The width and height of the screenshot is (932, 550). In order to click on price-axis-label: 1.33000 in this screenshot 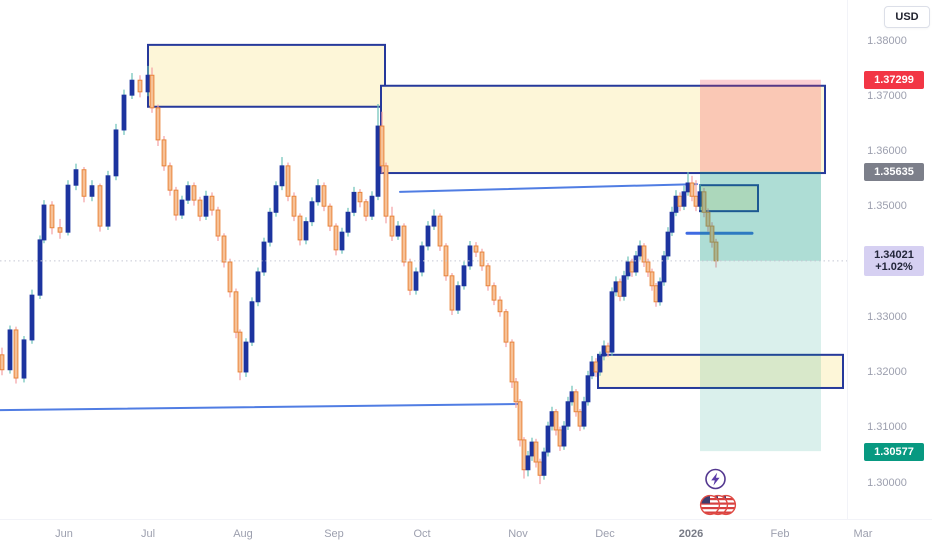, I will do `click(887, 316)`.